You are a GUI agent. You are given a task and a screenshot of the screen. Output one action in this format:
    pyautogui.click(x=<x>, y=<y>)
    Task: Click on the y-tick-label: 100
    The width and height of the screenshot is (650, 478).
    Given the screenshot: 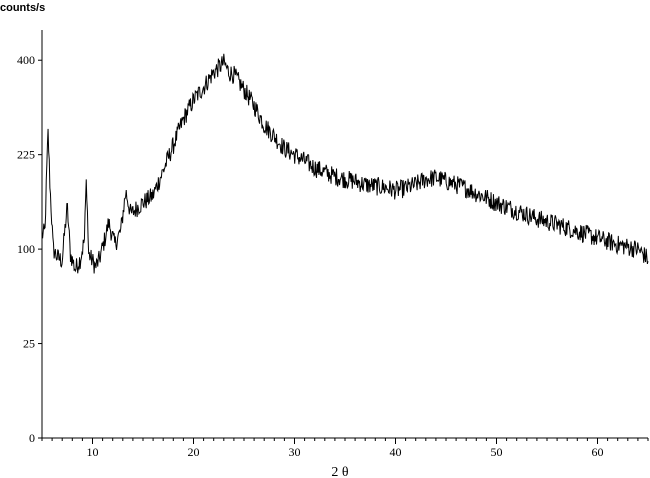 What is the action you would take?
    pyautogui.click(x=26, y=249)
    